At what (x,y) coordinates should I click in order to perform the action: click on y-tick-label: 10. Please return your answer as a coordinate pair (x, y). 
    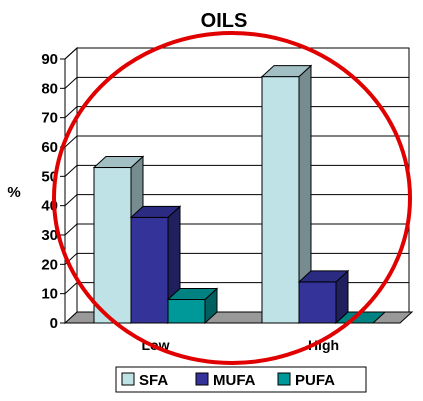
    Looking at the image, I should click on (49, 294).